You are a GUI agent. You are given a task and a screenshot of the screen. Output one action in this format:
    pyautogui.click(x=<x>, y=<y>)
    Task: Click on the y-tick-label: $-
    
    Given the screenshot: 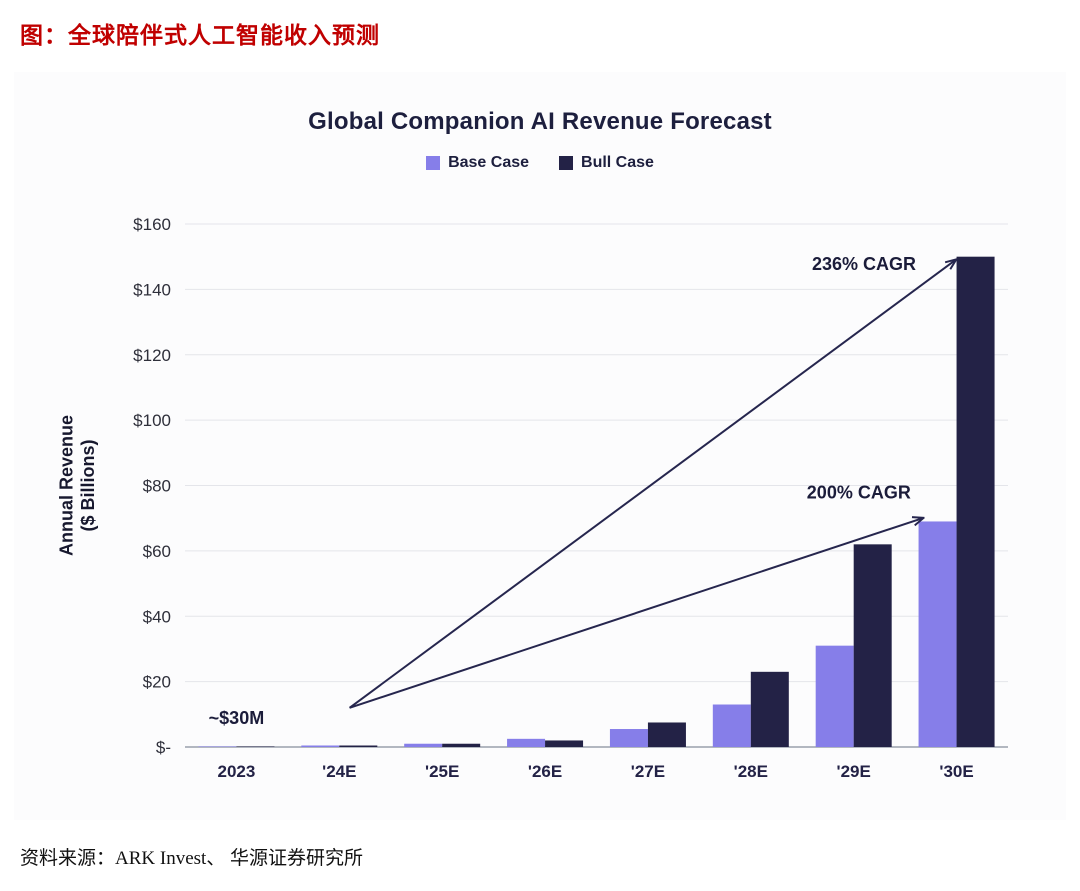 What is the action you would take?
    pyautogui.click(x=163, y=747)
    